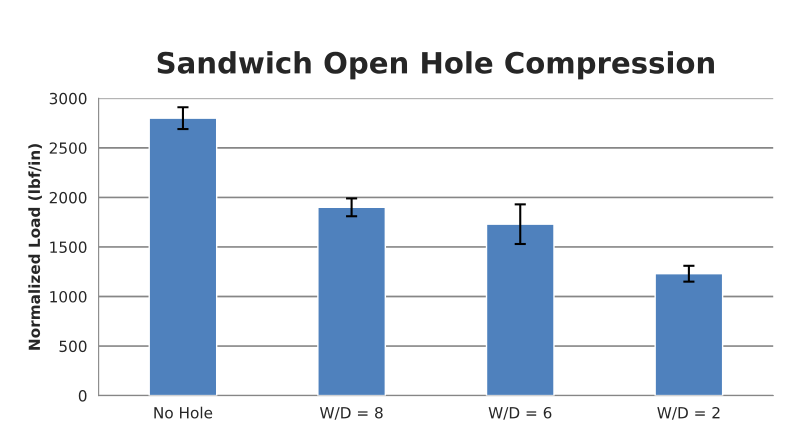 The height and width of the screenshot is (447, 789). What do you see at coordinates (183, 412) in the screenshot?
I see `x-tick-label: No Hole` at bounding box center [183, 412].